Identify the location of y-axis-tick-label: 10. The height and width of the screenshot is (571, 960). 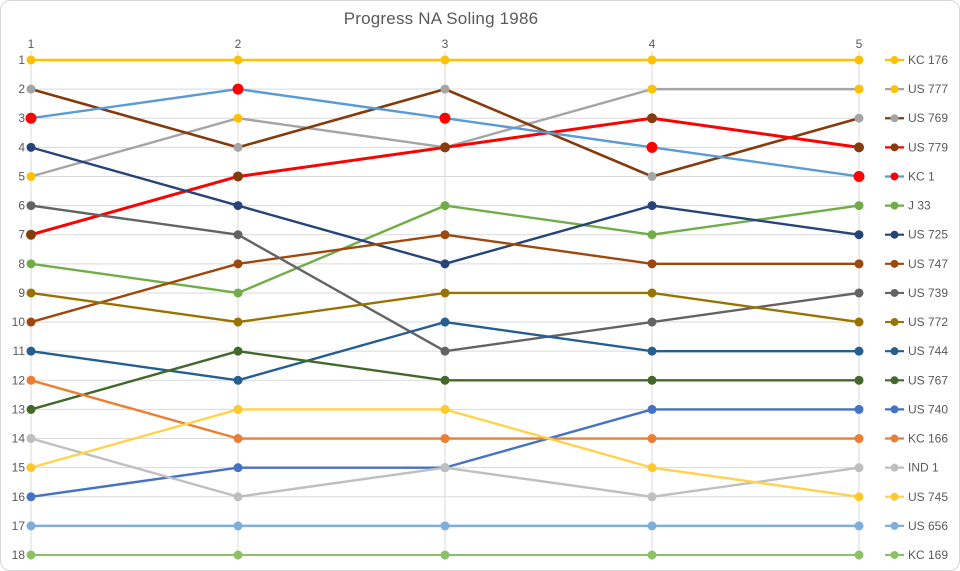
(19, 322).